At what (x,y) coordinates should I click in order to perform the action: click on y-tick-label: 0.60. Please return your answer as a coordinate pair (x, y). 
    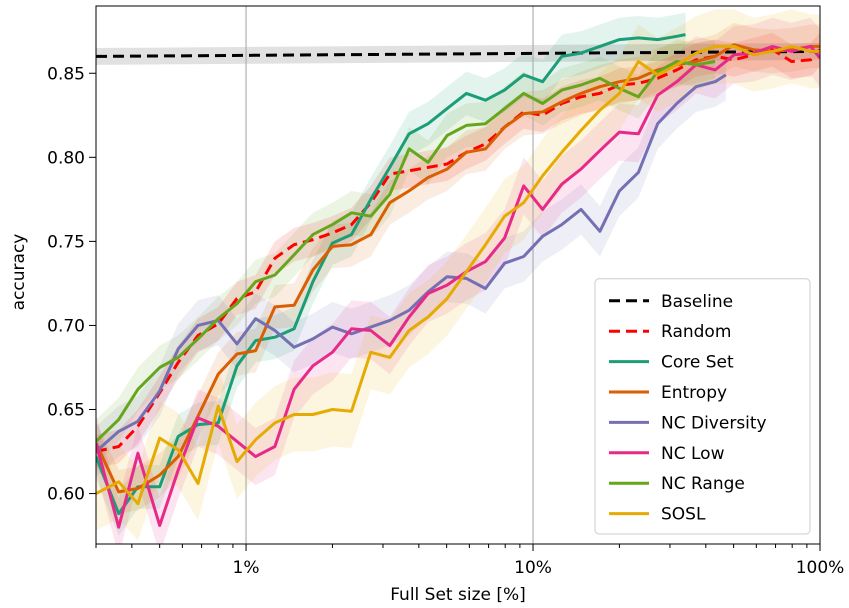
    Looking at the image, I should click on (66, 495).